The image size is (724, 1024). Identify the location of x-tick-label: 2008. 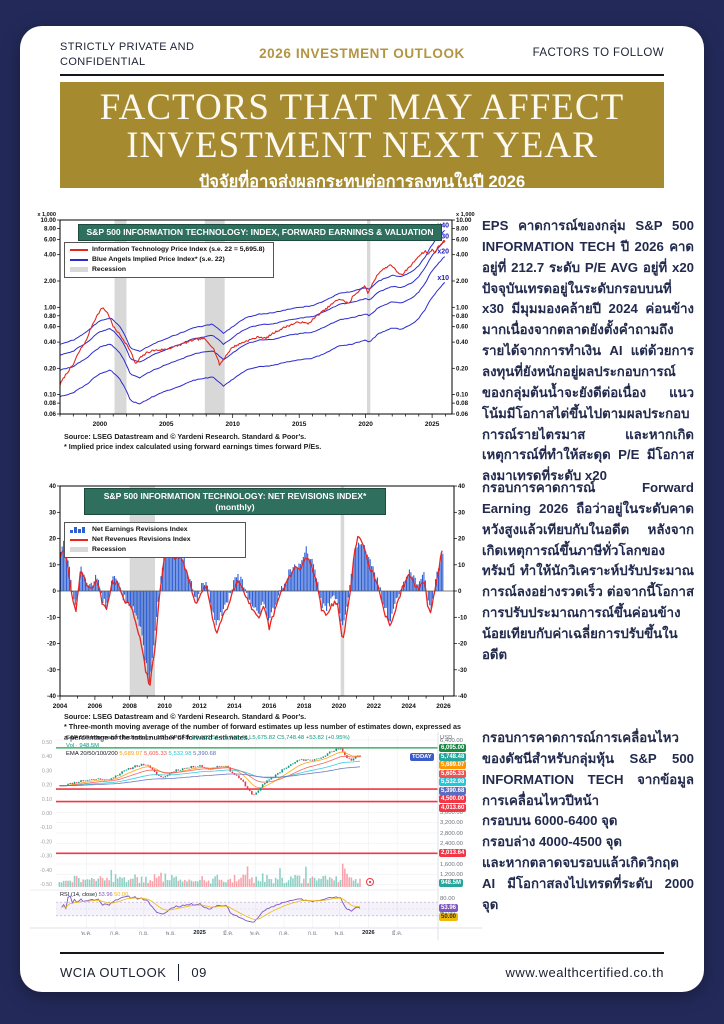
(129, 706).